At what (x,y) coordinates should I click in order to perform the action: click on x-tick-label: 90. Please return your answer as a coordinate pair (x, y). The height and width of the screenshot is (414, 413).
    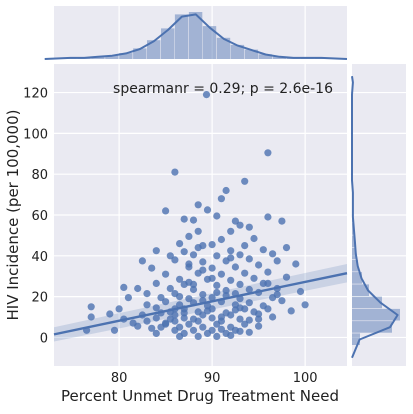
    Looking at the image, I should click on (212, 378).